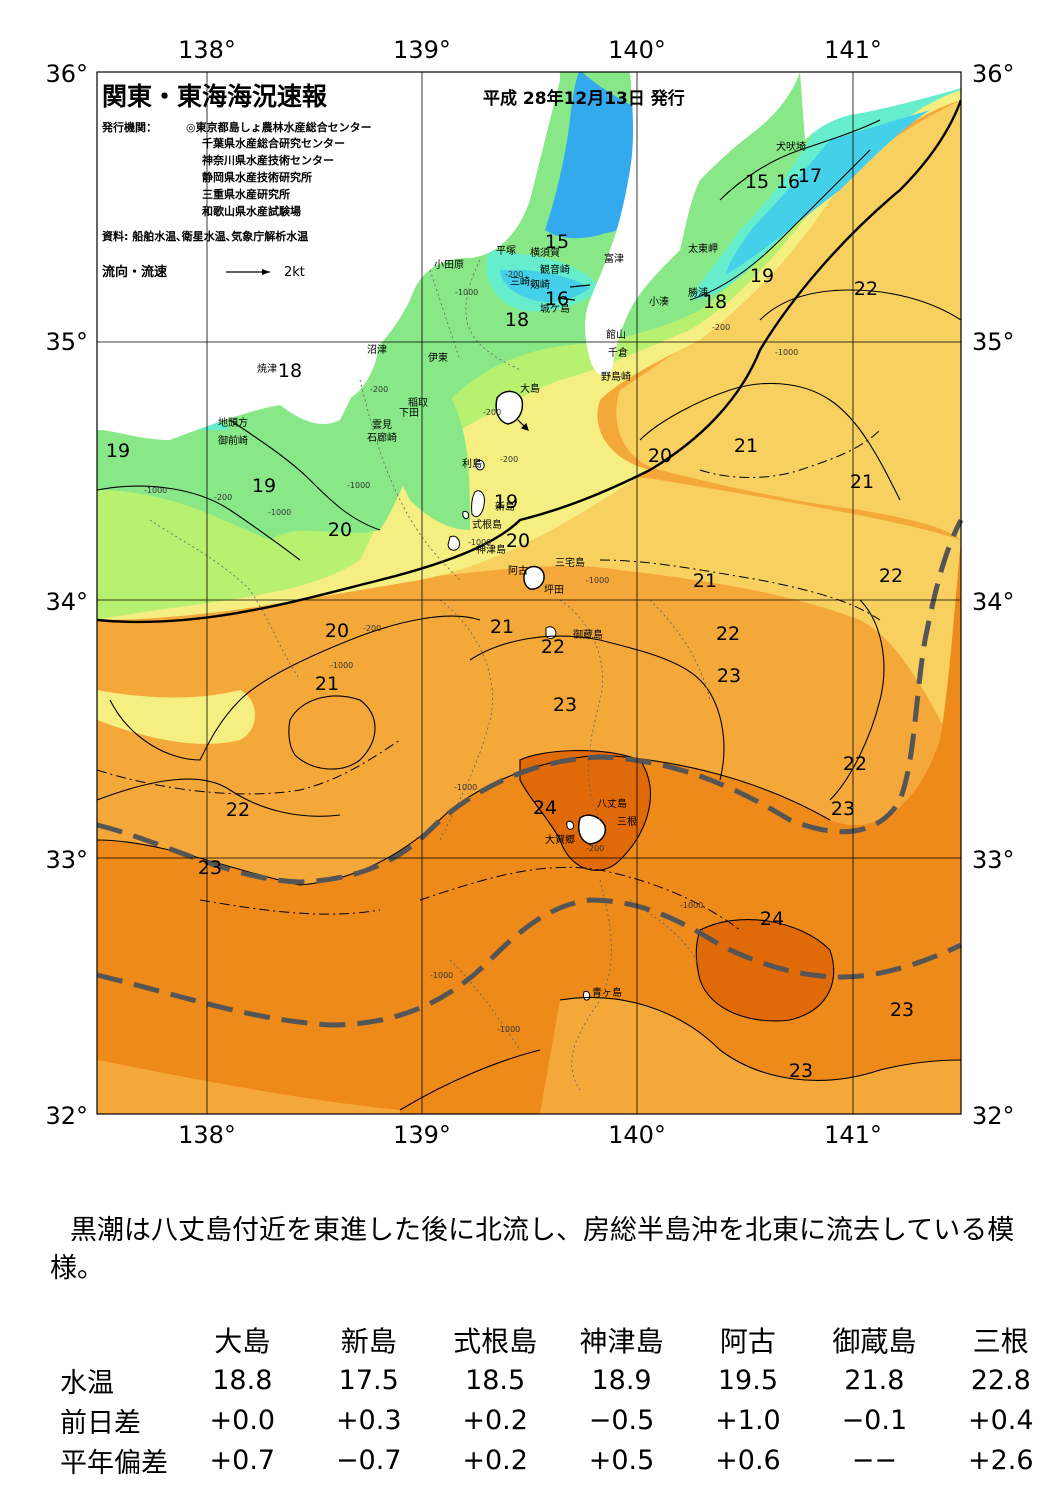  Describe the element at coordinates (874, 1380) in the screenshot. I see `table-cell: 21.8` at that location.